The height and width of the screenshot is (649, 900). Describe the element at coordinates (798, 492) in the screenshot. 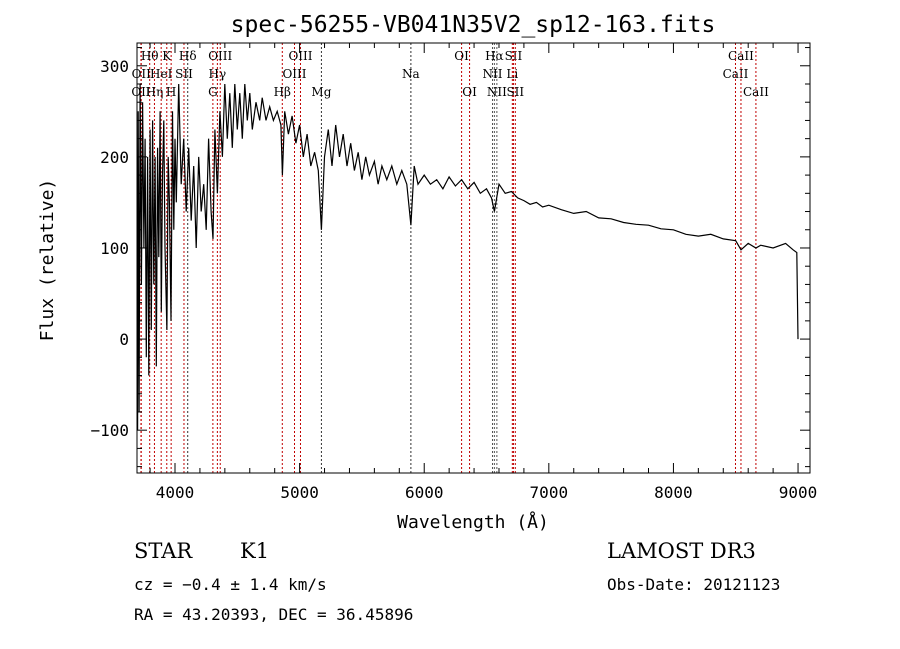

I see `x-tick-label: 9000` at that location.